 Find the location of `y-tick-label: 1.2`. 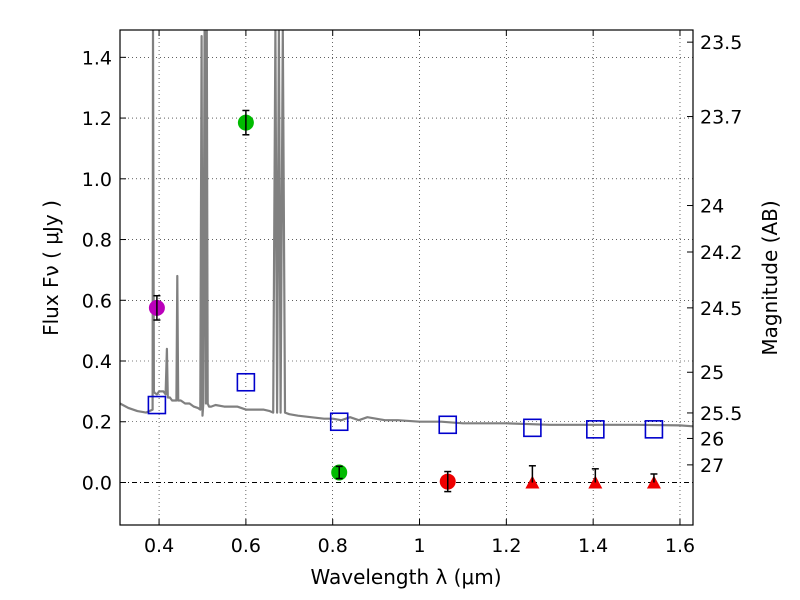

y-tick-label: 1.2 is located at coordinates (97, 119).